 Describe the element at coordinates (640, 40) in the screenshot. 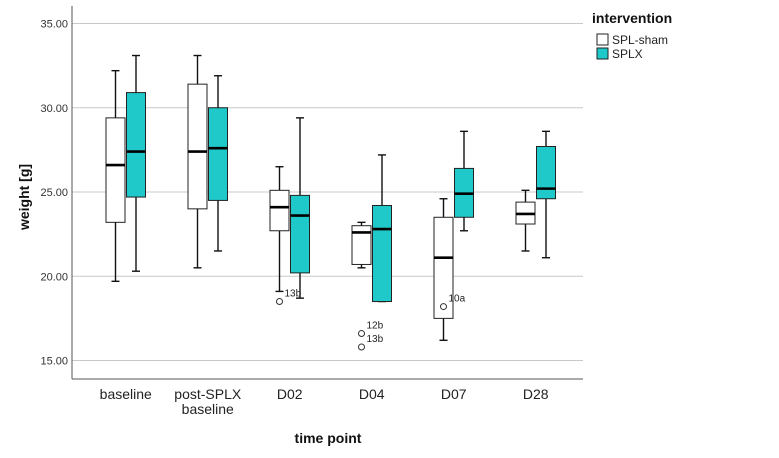

I see `legend-entry-label: SPL-sham` at that location.